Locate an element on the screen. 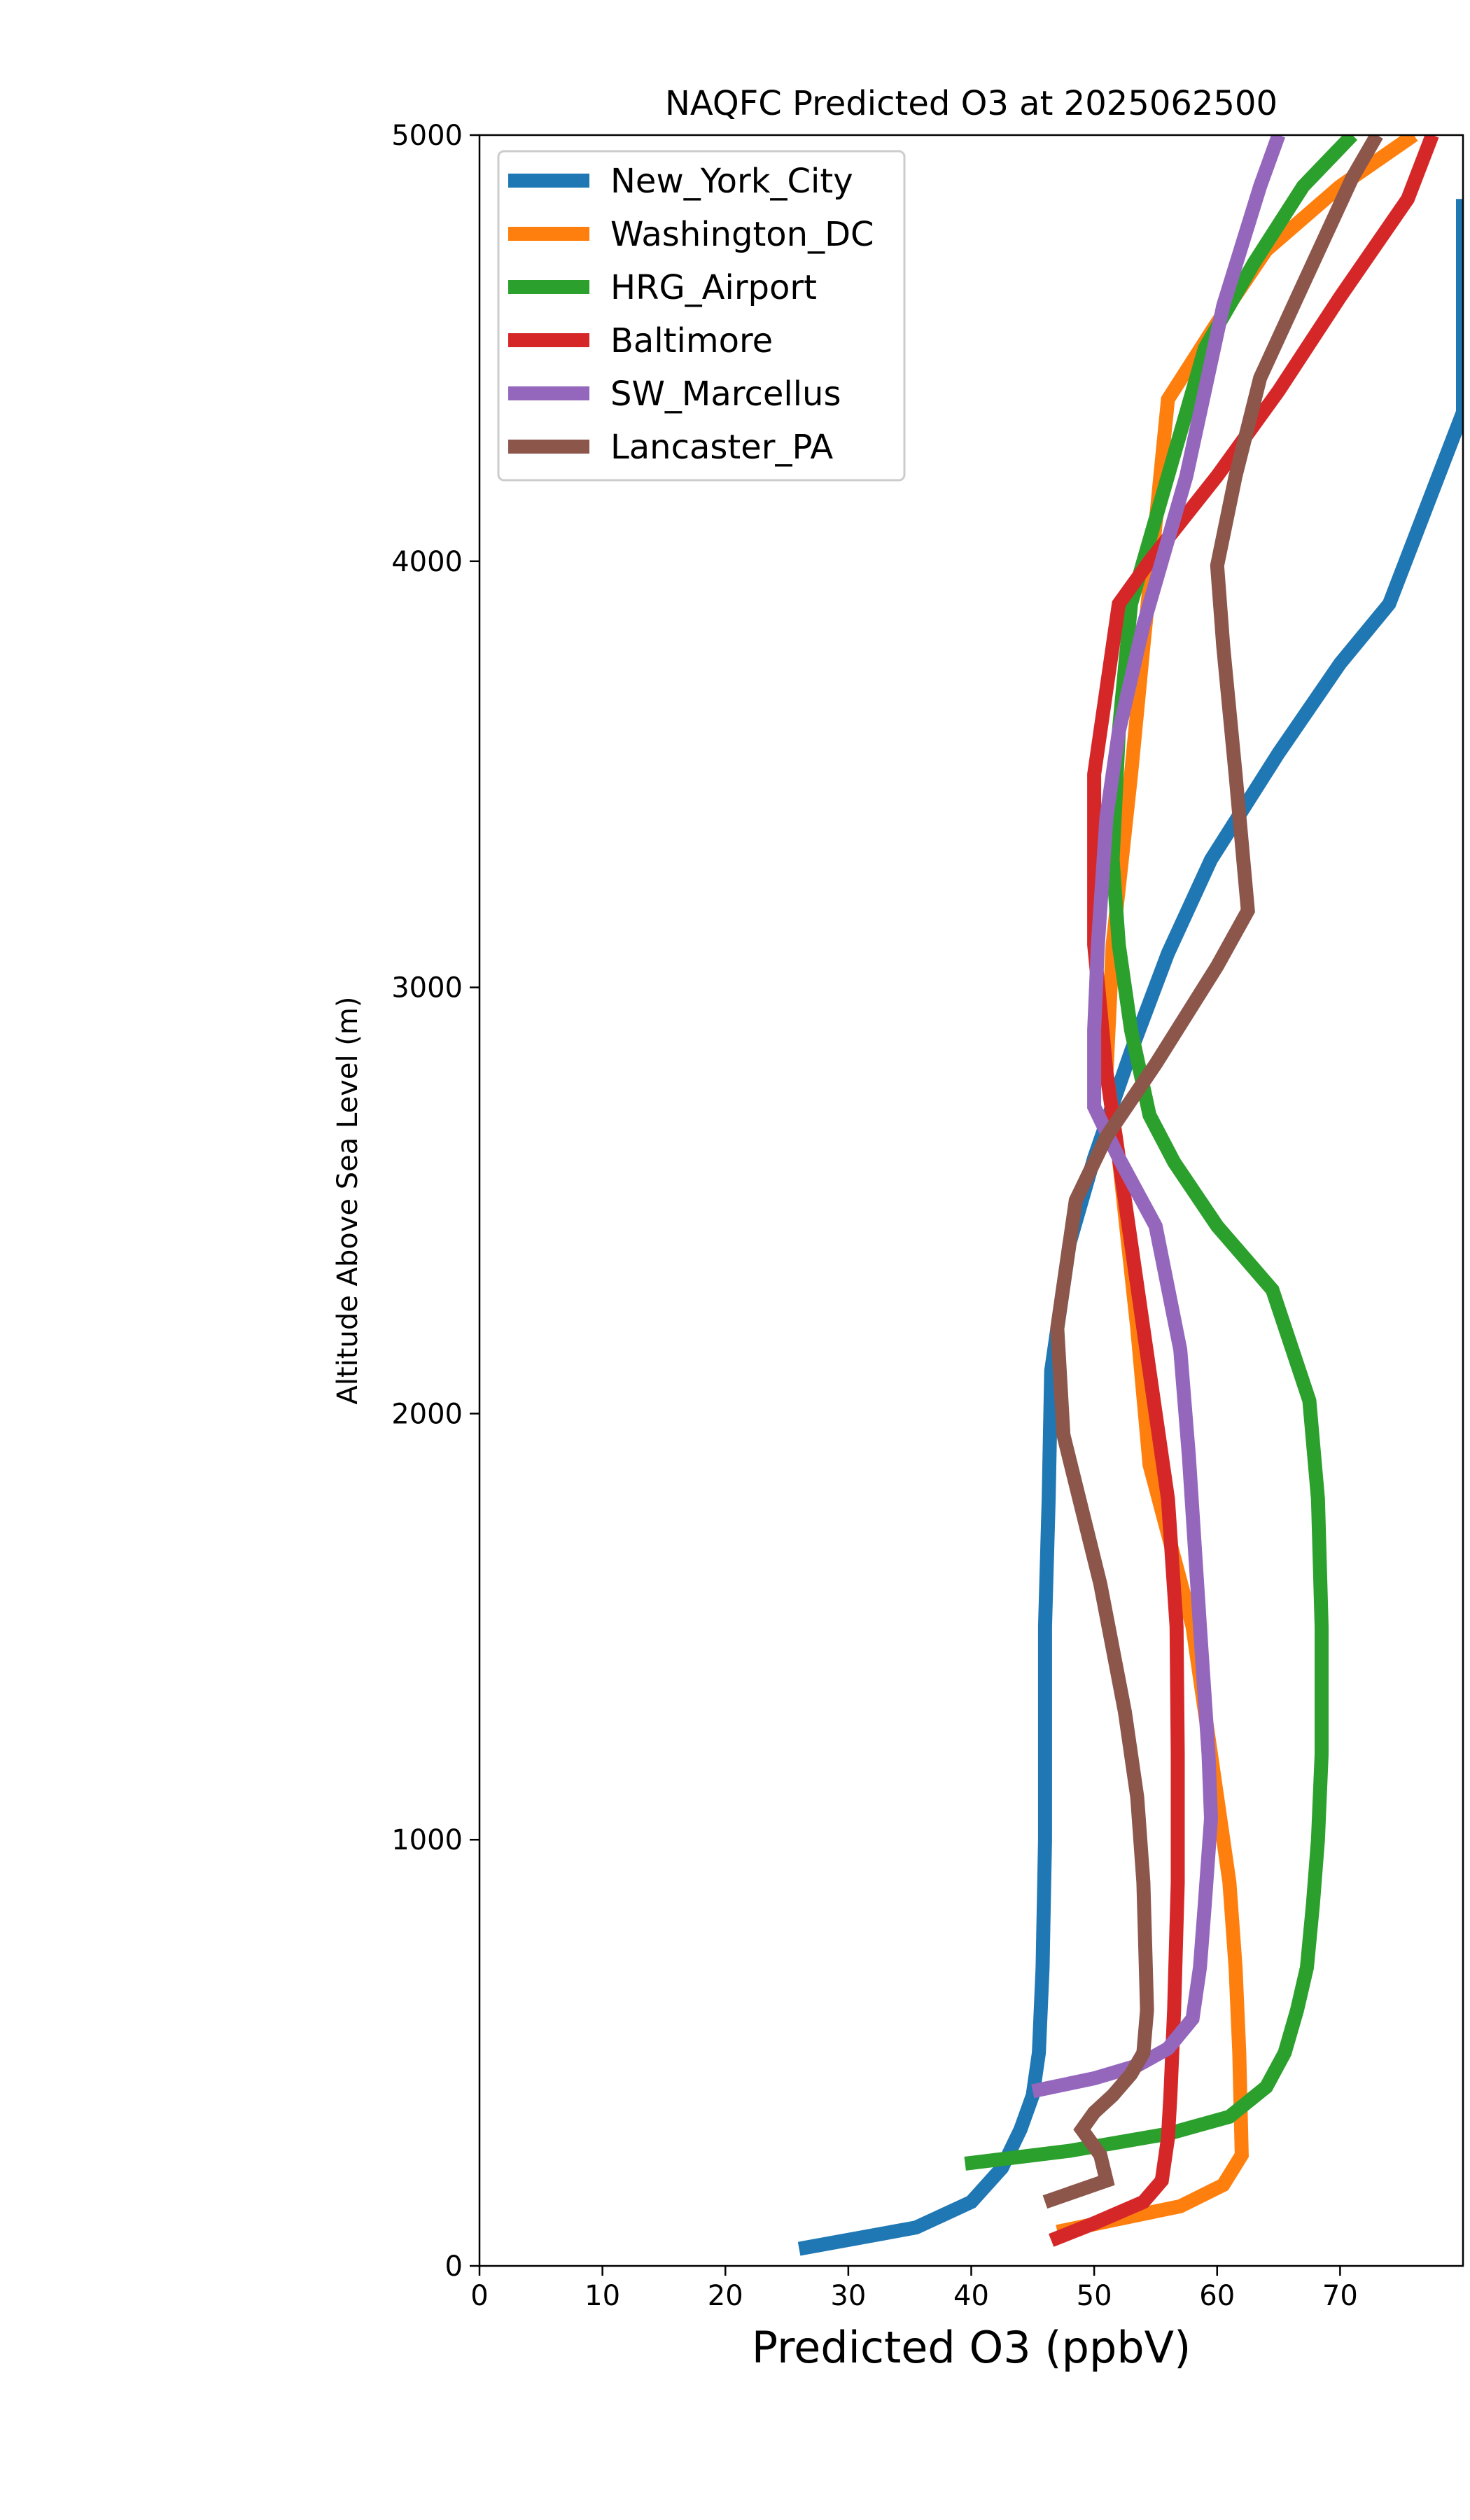 The image size is (1470, 2520). legend-label: New_York_City is located at coordinates (731, 181).